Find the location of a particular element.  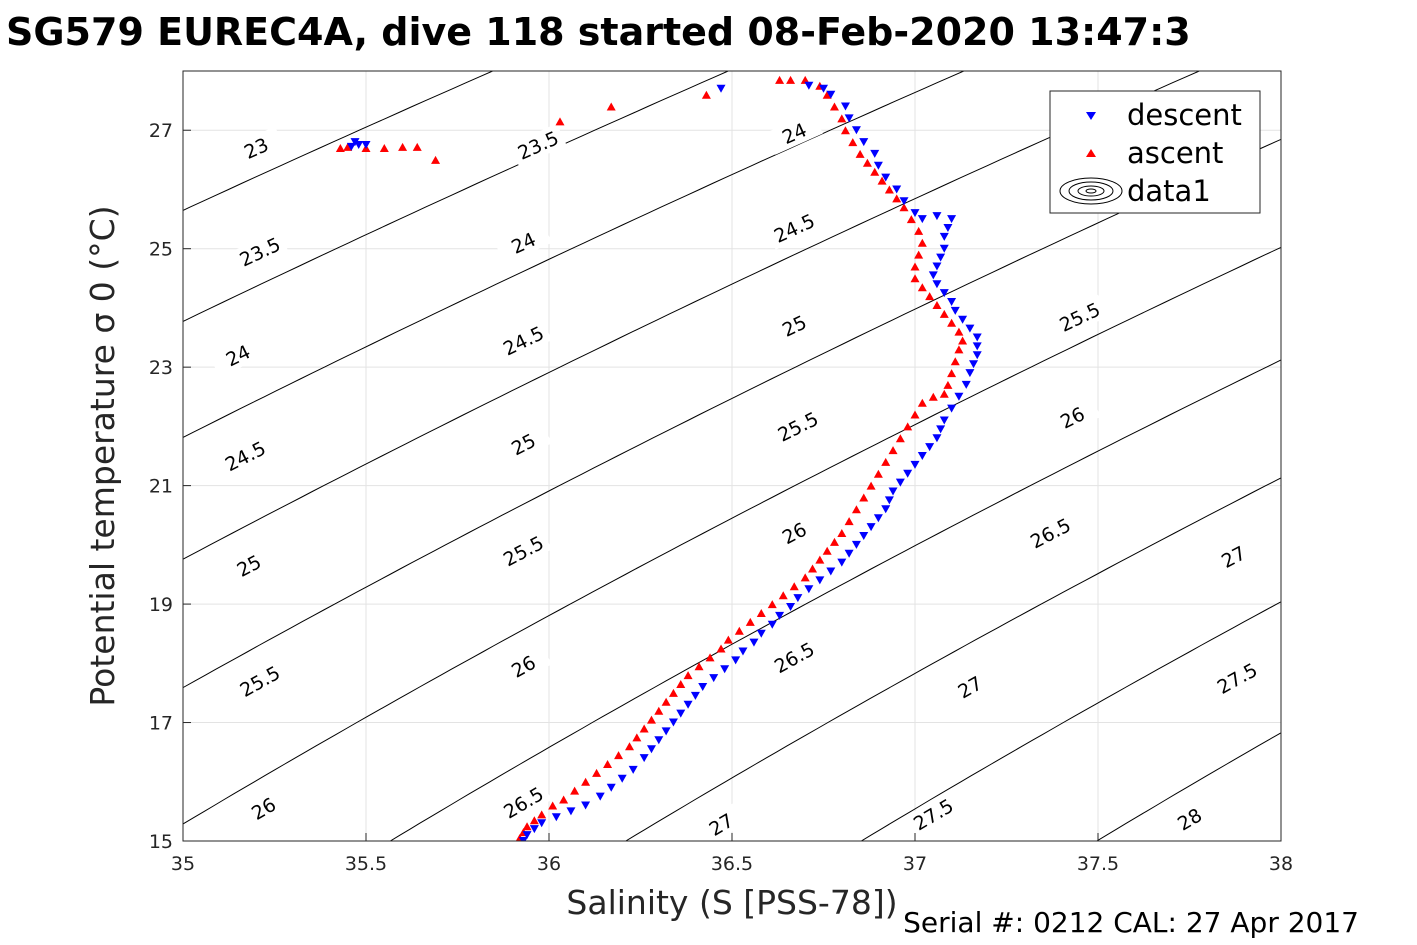

x-tick-label: 37.5 is located at coordinates (1098, 864).